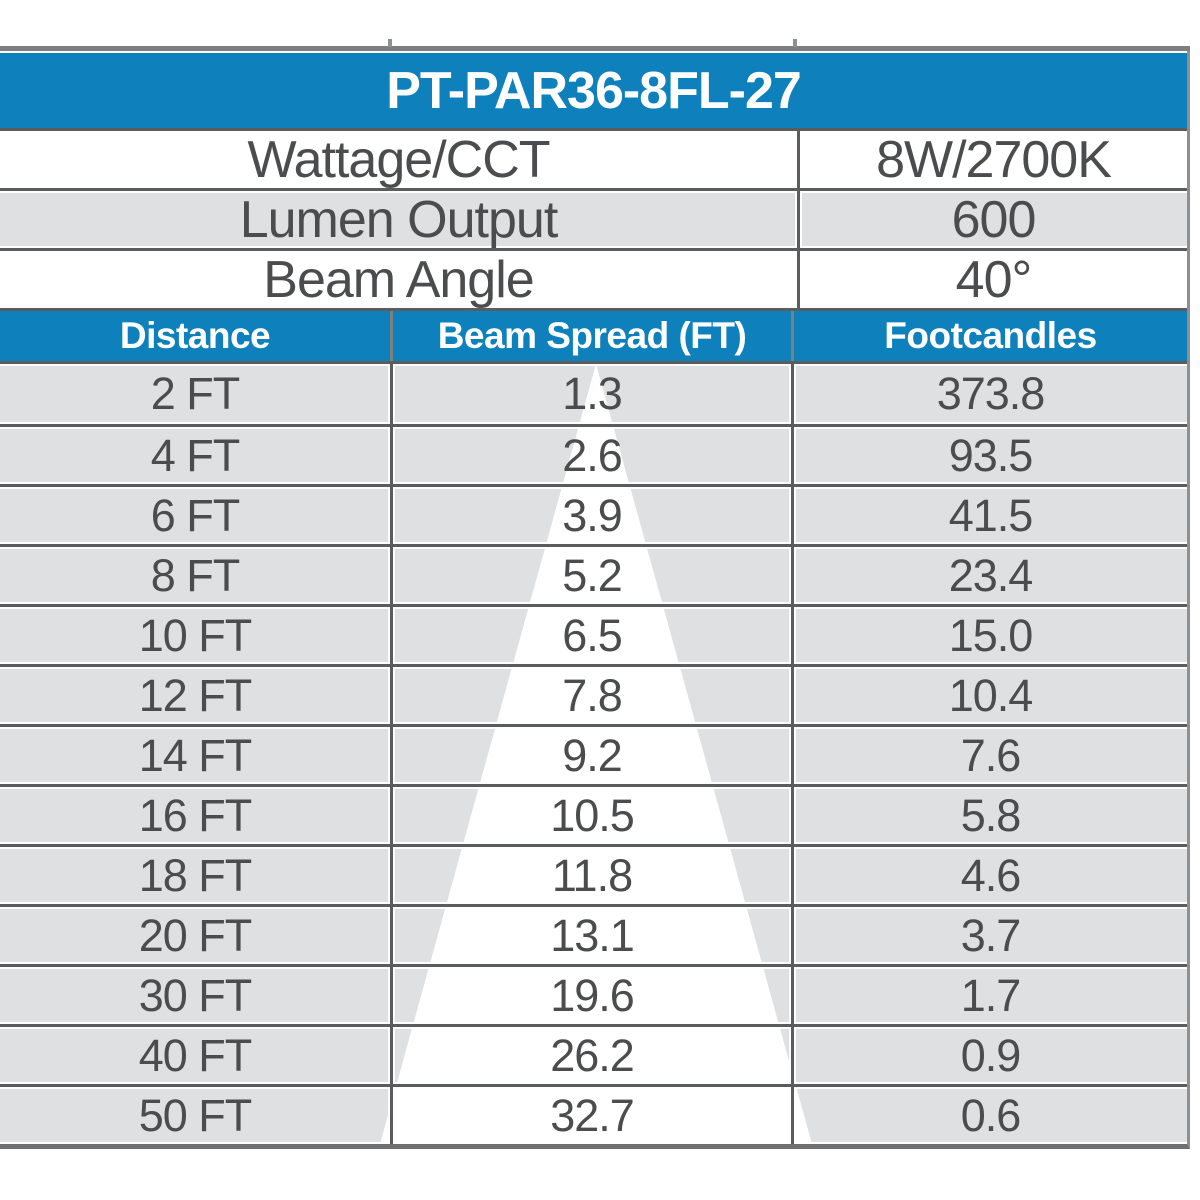  Describe the element at coordinates (990, 515) in the screenshot. I see `footcandles-cell: 41.5` at that location.